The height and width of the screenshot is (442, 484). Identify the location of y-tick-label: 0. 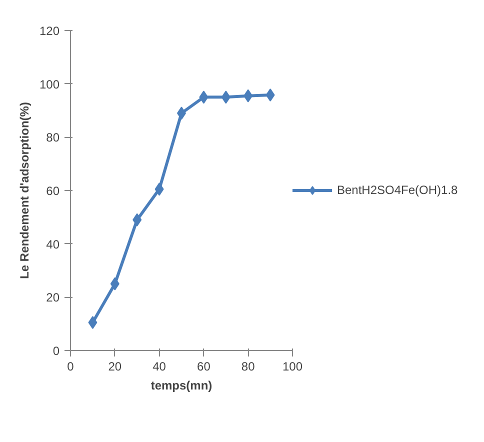
(56, 351).